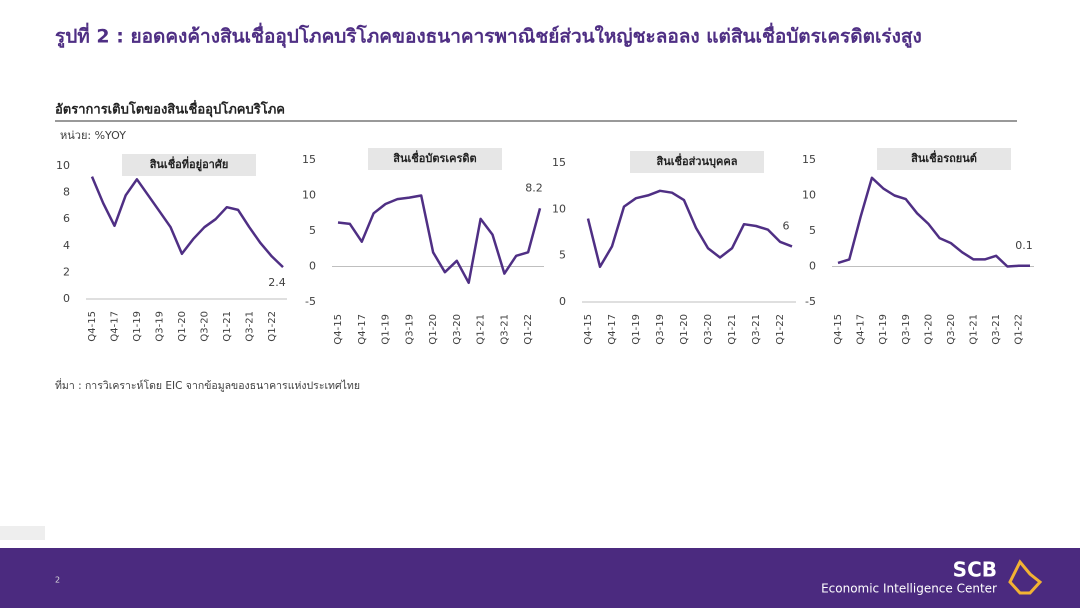 The width and height of the screenshot is (1080, 608). I want to click on panel-title: สินเชื่อรถยนต์, so click(944, 157).